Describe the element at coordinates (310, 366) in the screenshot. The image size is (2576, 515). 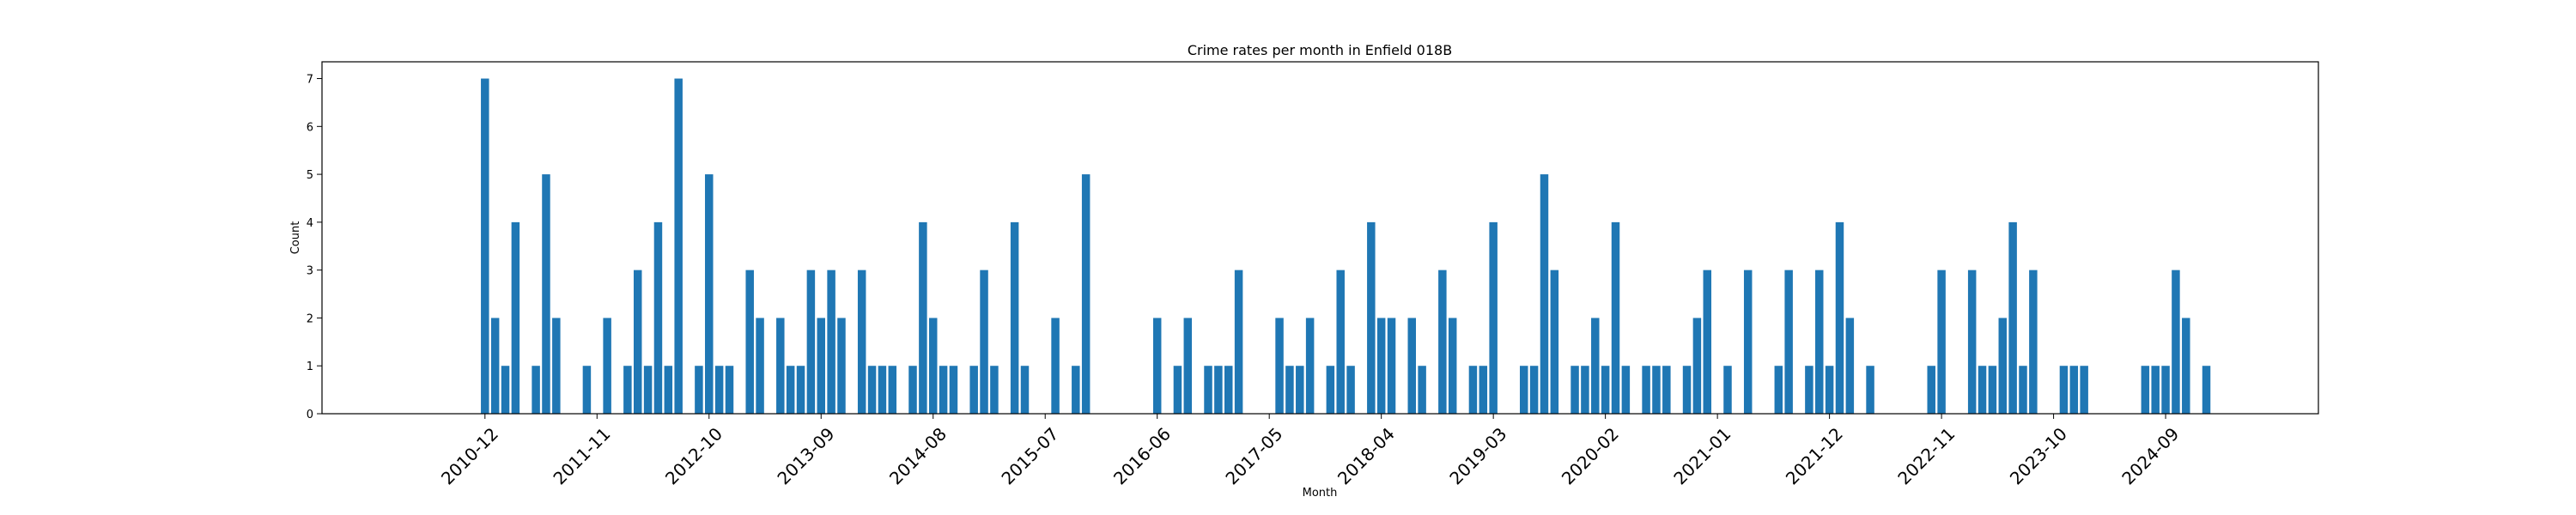
I see `y-tick-label: 1` at that location.